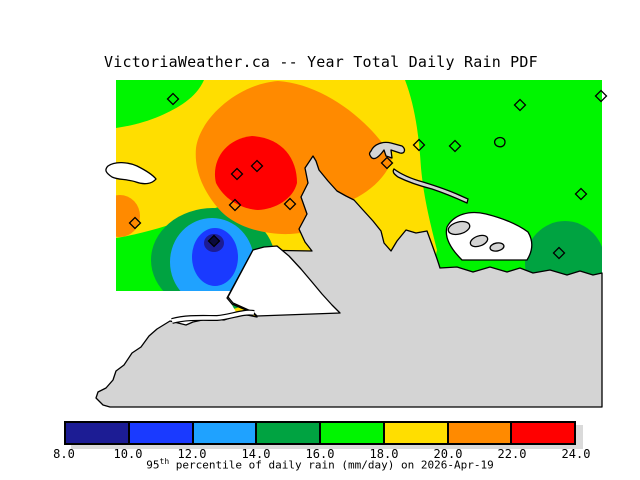 This screenshot has width=640, height=480. I want to click on island-chain, so click(430, 186).